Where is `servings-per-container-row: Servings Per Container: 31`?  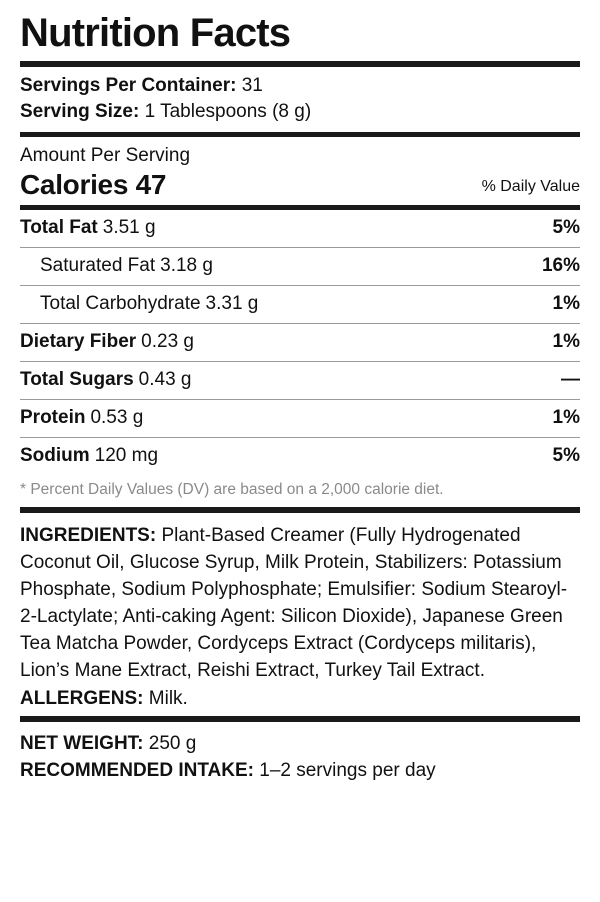 servings-per-container-row: Servings Per Container: 31 is located at coordinates (300, 86).